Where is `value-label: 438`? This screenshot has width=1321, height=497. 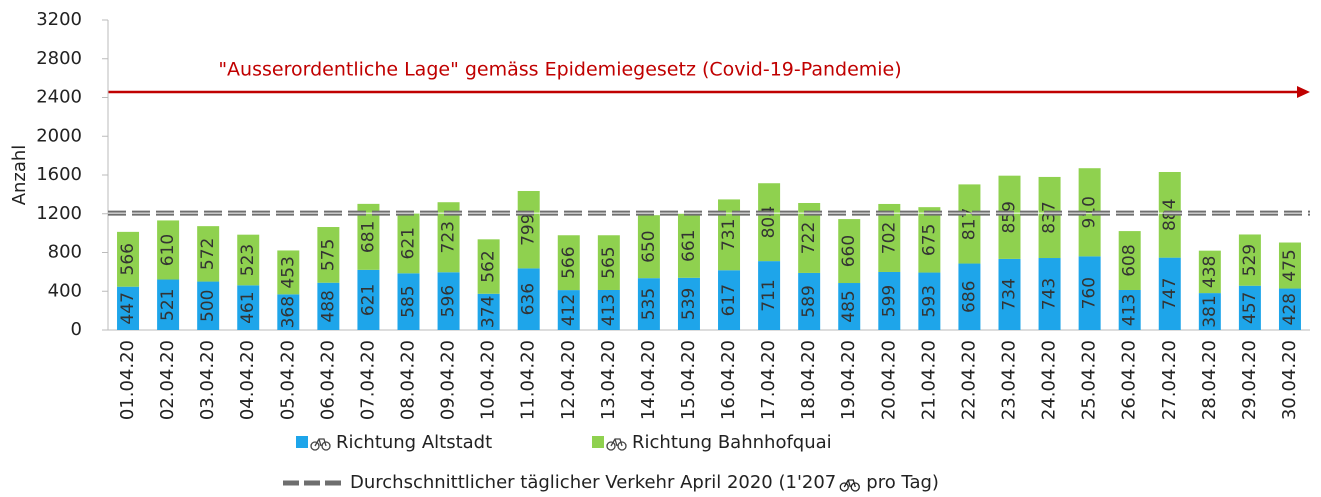
value-label: 438 is located at coordinates (1210, 272).